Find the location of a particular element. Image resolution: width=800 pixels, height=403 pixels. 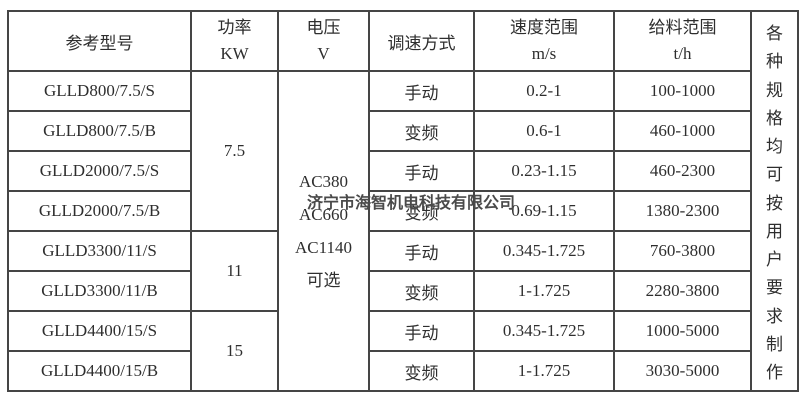

speed-cell: 0.2-1 is located at coordinates (544, 91).